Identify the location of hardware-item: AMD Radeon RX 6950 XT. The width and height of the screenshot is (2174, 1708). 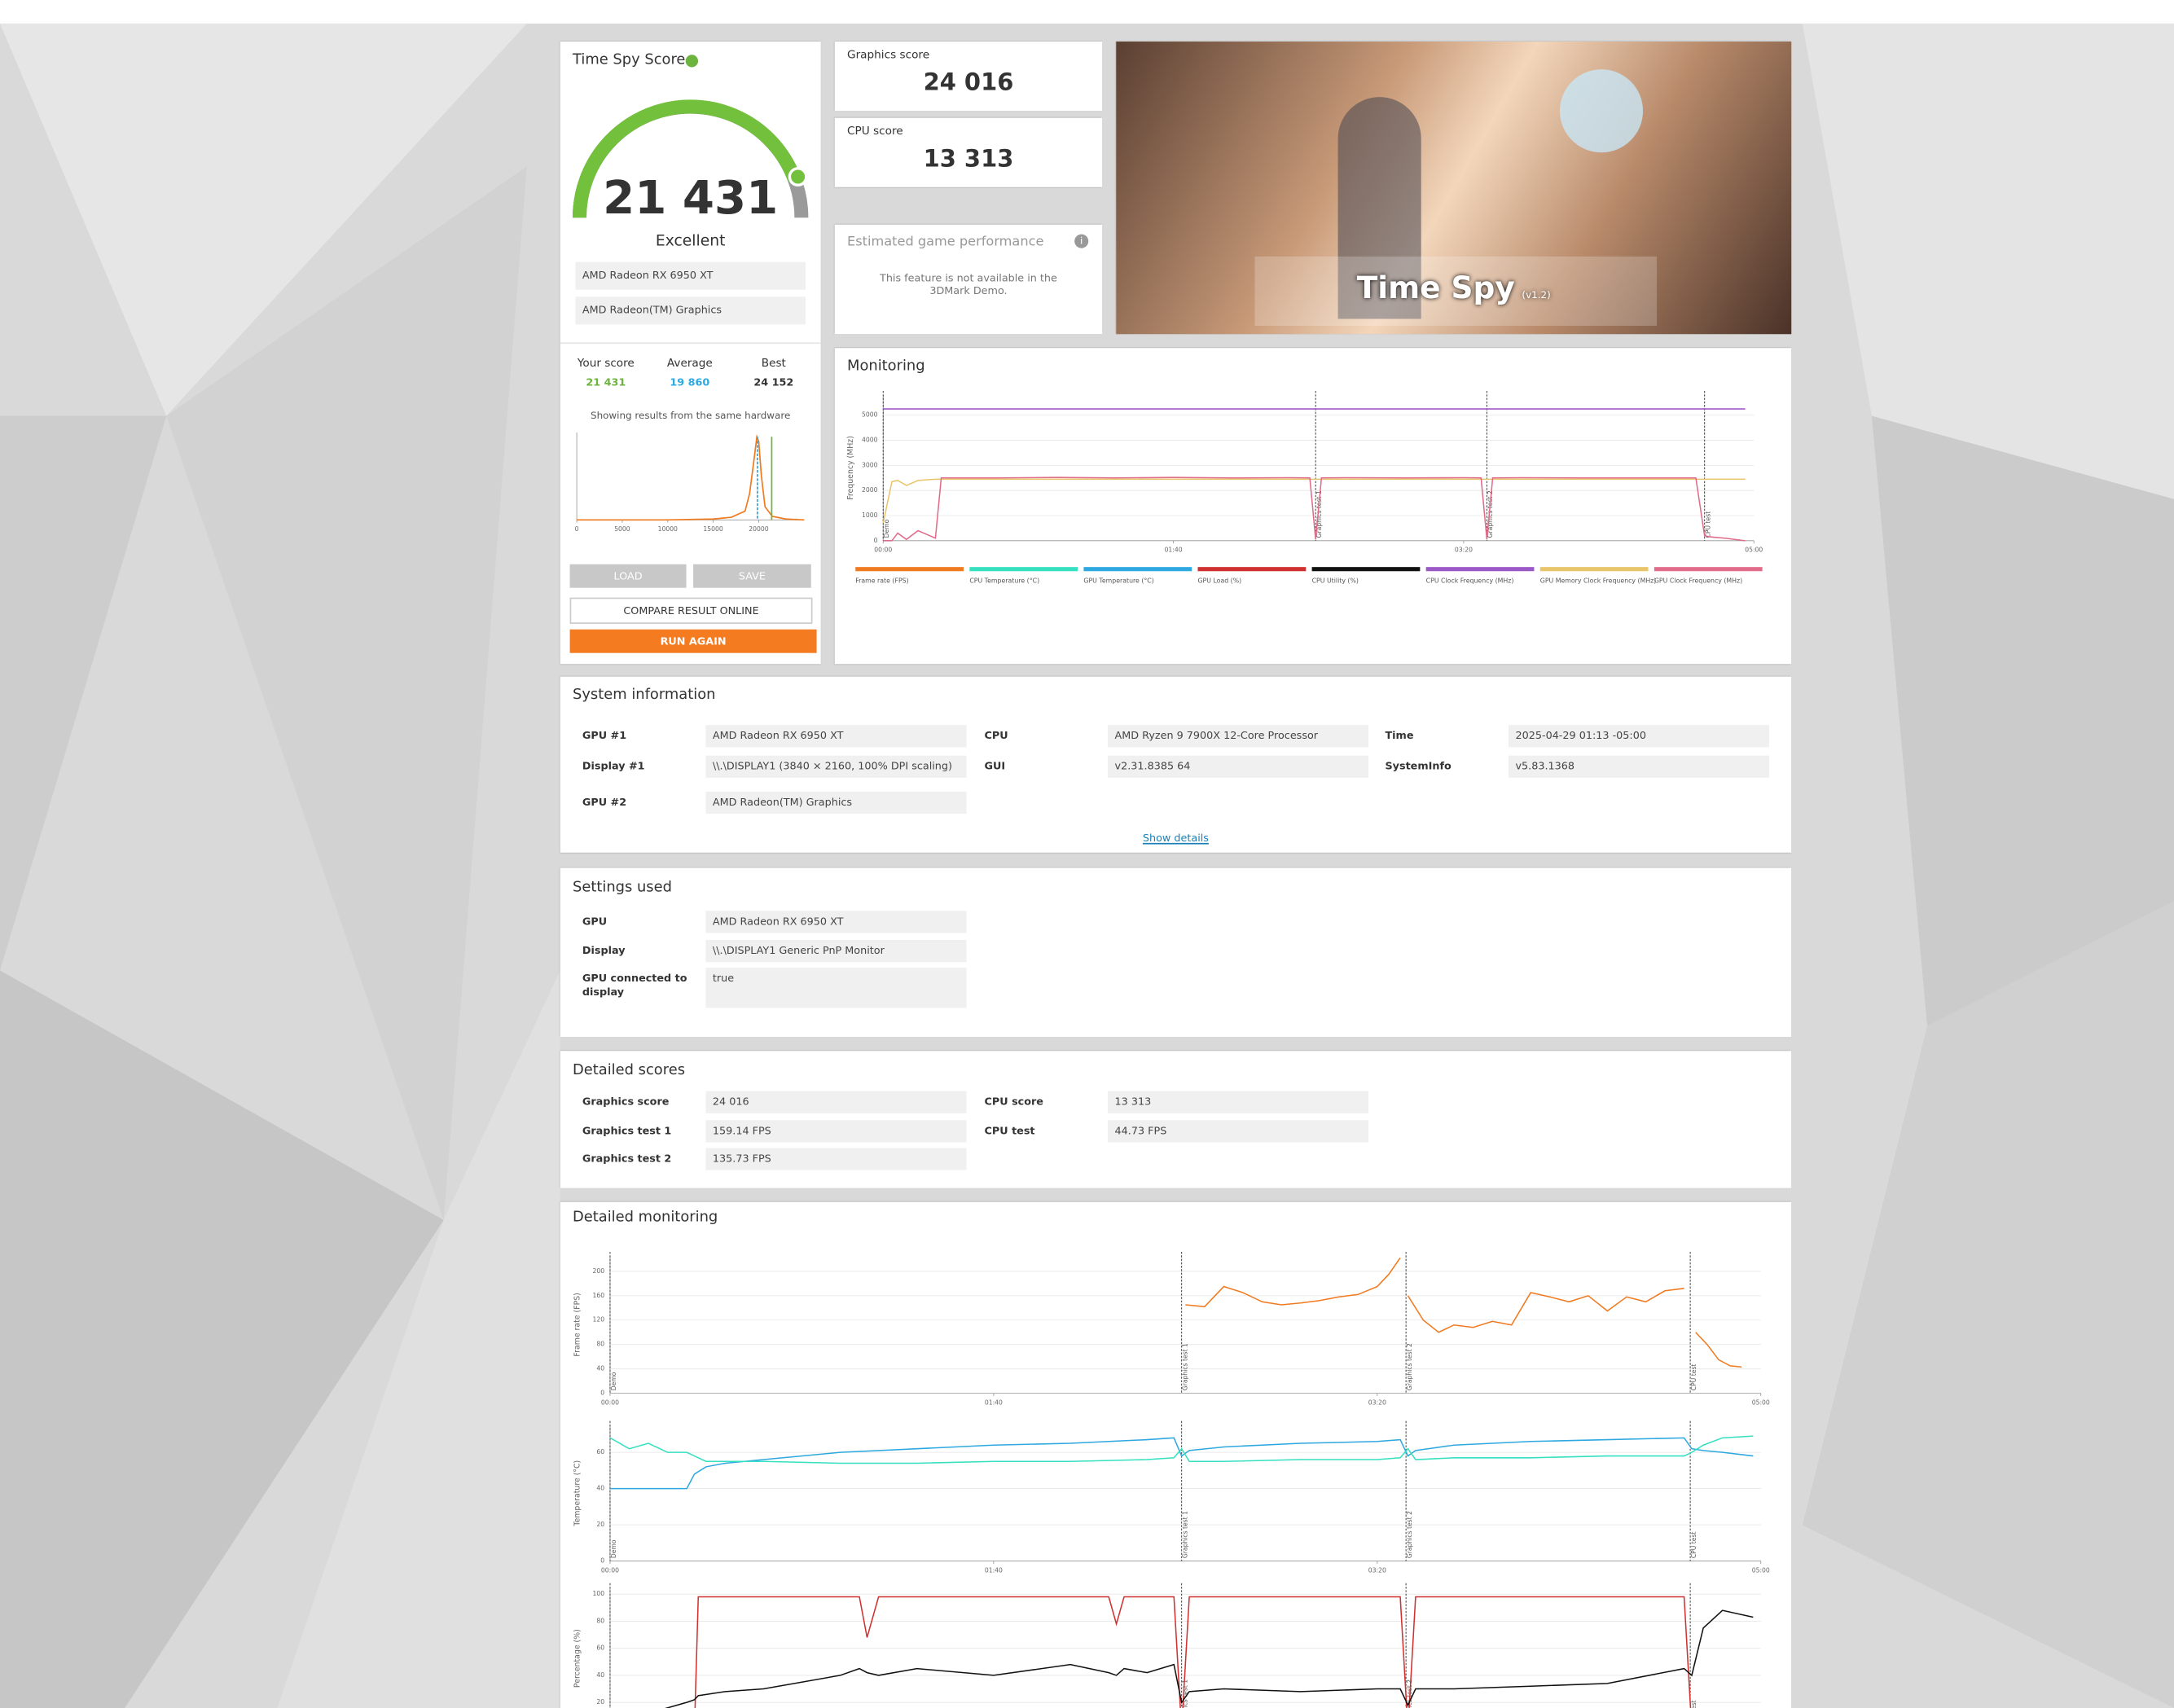
(691, 275).